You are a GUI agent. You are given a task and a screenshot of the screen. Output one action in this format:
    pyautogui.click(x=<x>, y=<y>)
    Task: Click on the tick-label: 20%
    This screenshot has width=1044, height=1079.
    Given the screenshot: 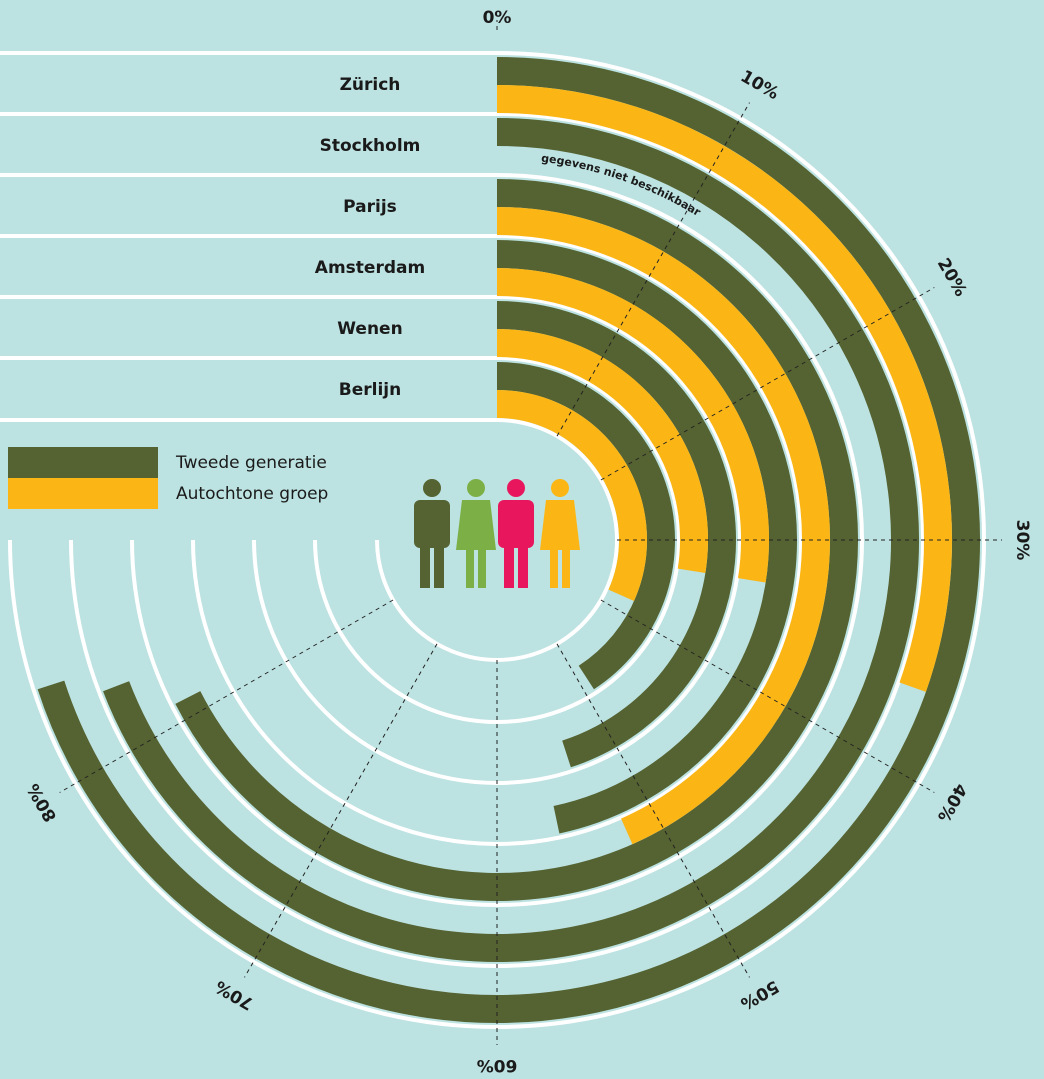 What is the action you would take?
    pyautogui.click(x=952, y=277)
    